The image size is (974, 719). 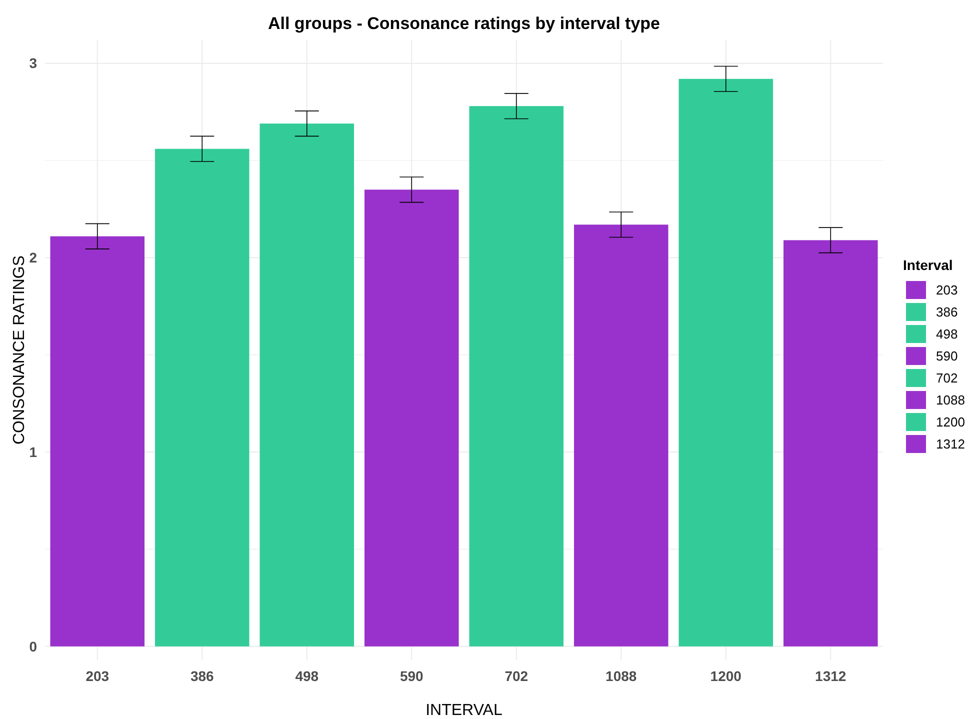 What do you see at coordinates (947, 334) in the screenshot?
I see `legend-label: 498` at bounding box center [947, 334].